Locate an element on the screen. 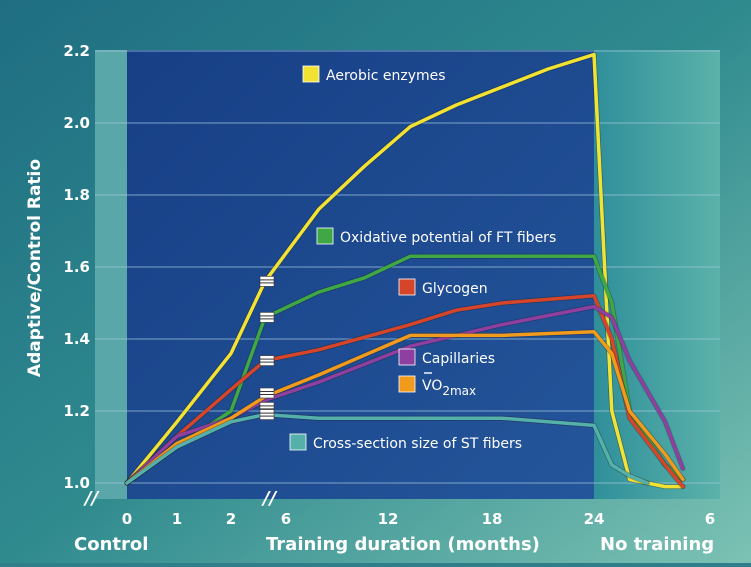  swatch-capillaries is located at coordinates (407, 357).